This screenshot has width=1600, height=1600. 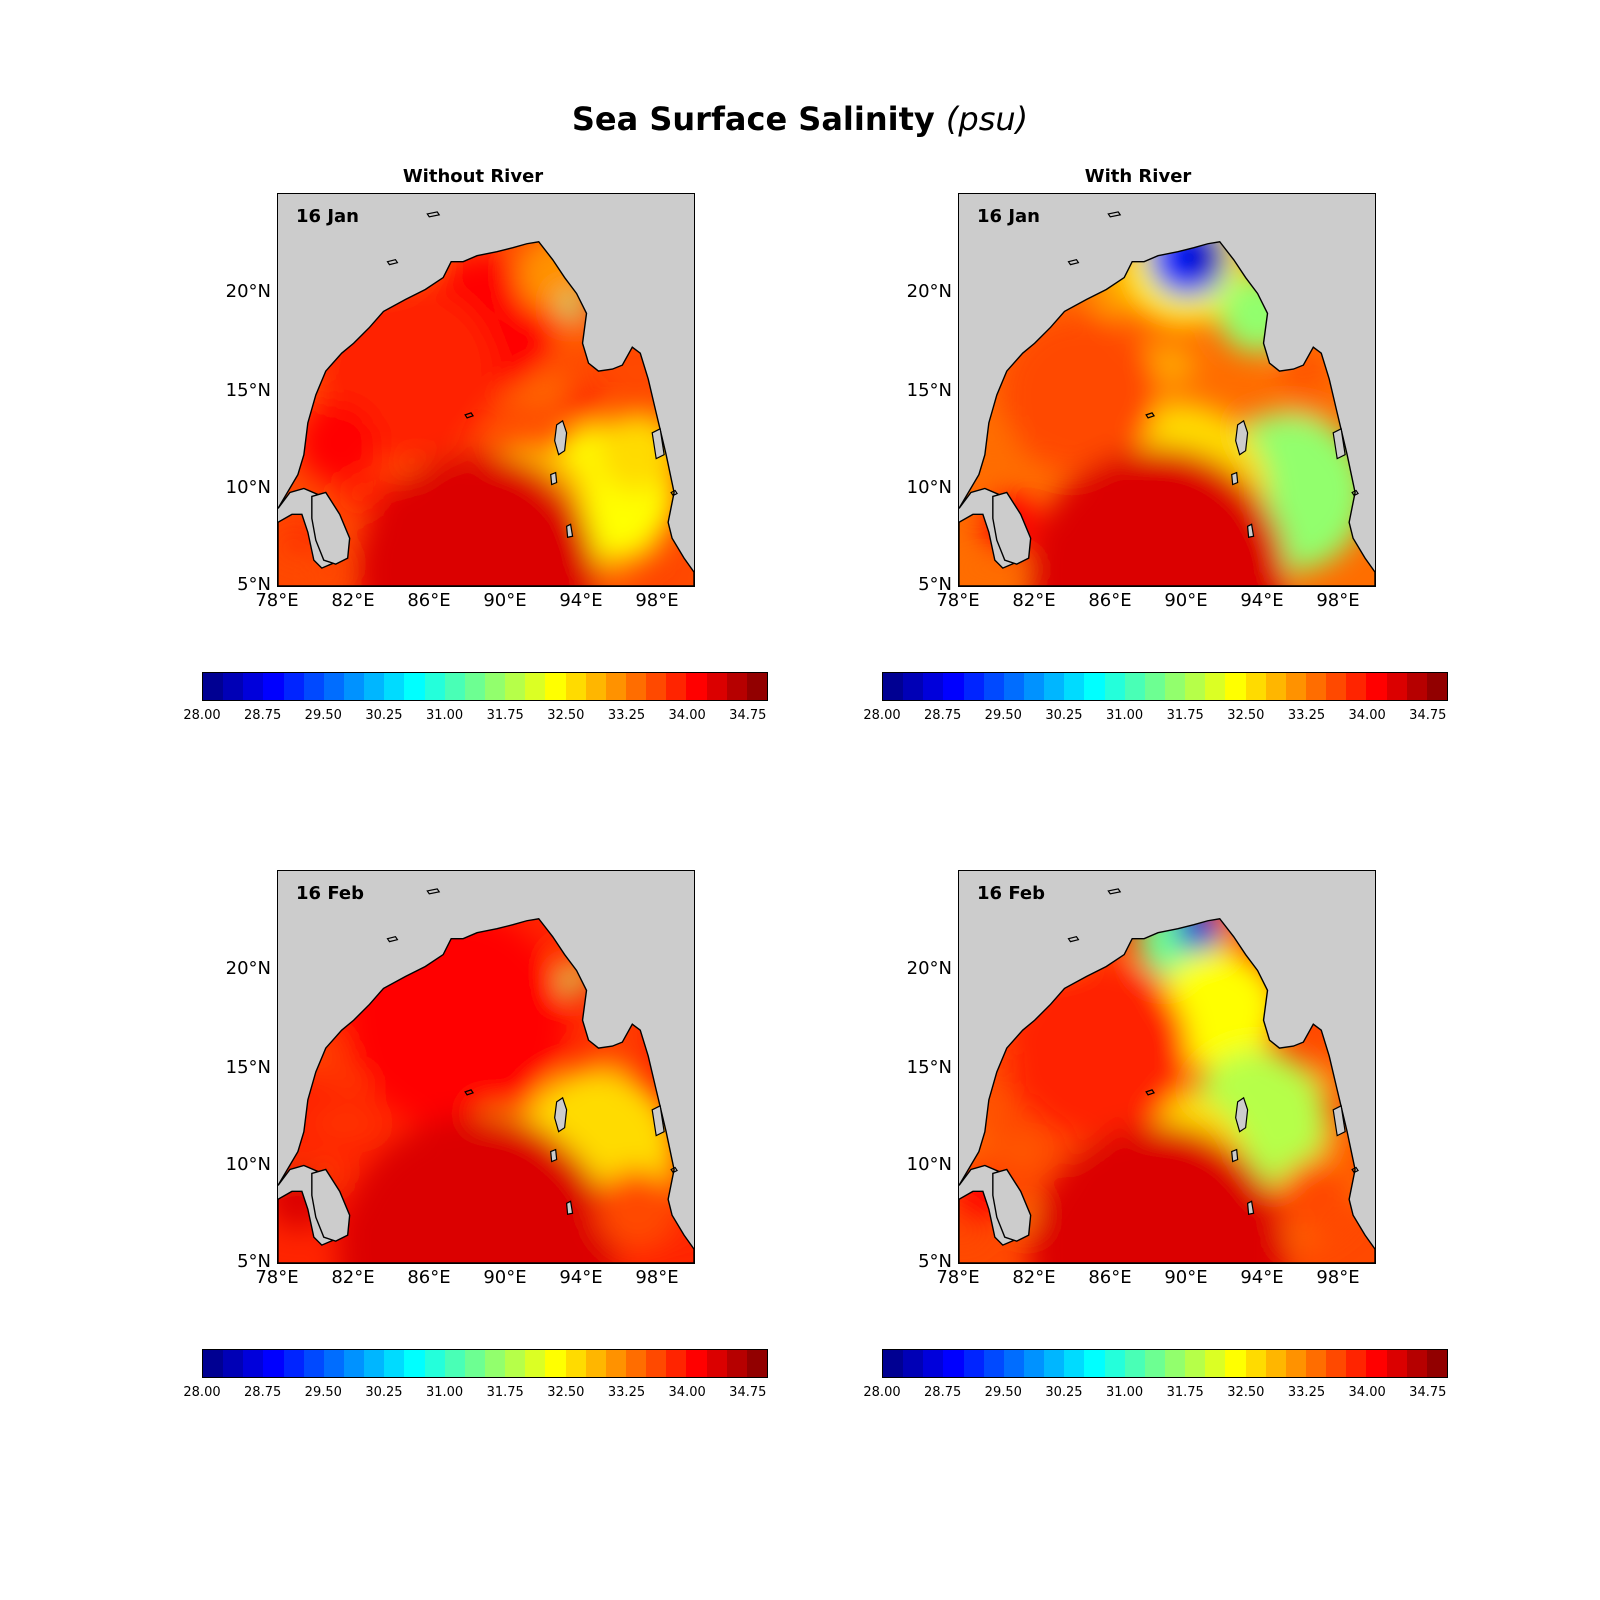 I want to click on column-title-with-river: With River, so click(x=1138, y=176).